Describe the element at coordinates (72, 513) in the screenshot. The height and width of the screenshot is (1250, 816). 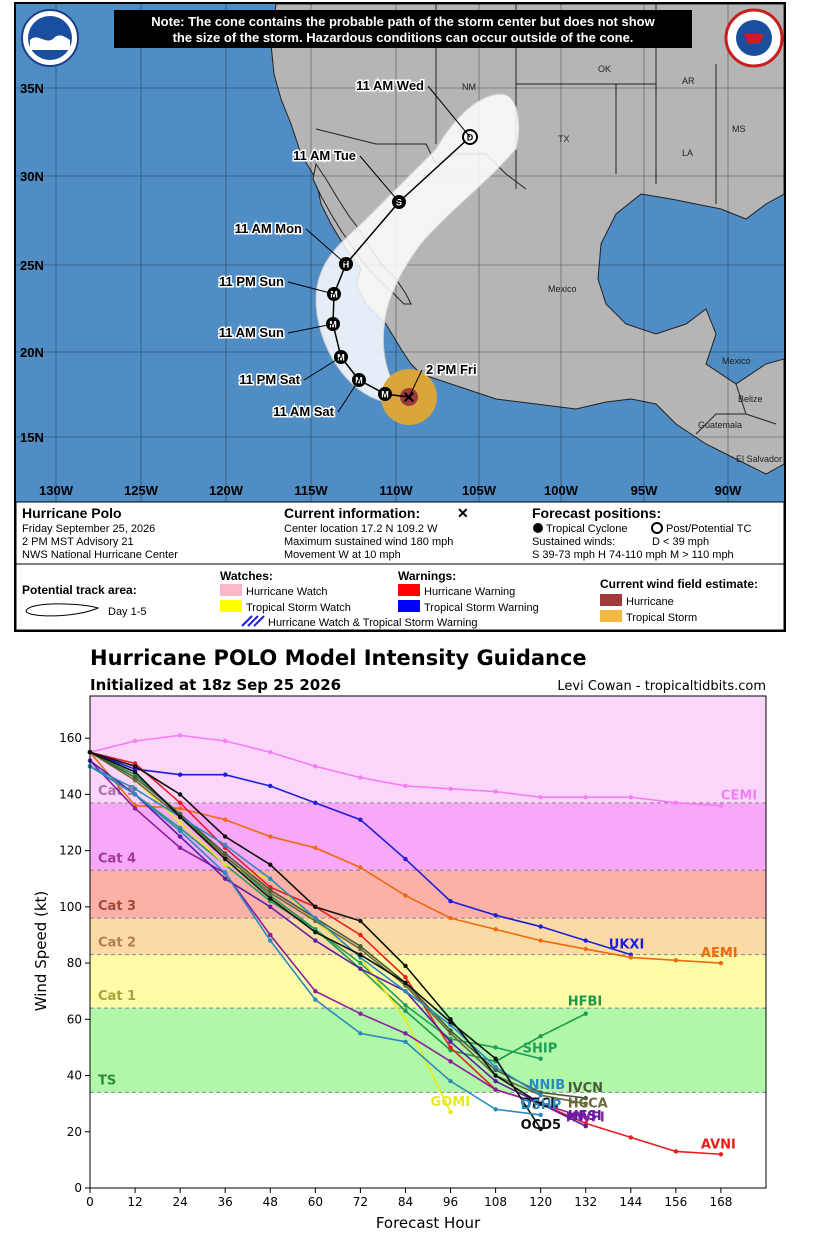
I see `storm-name: Hurricane Polo` at that location.